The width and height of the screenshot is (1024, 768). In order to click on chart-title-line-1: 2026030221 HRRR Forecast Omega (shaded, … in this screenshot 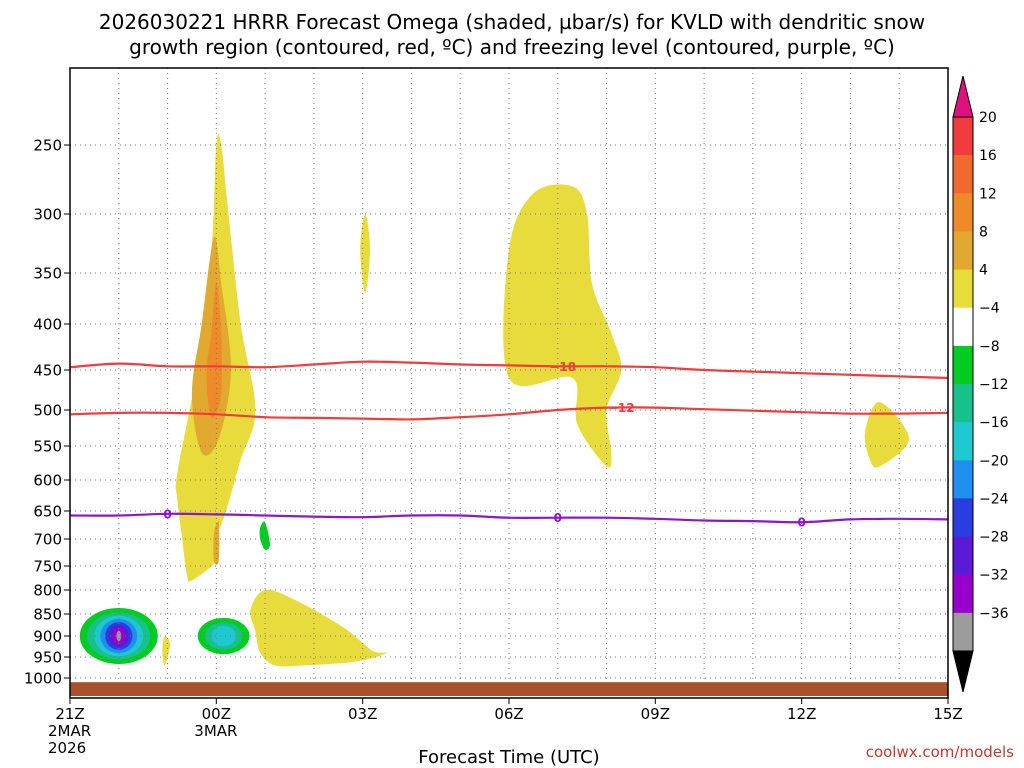, I will do `click(512, 22)`.